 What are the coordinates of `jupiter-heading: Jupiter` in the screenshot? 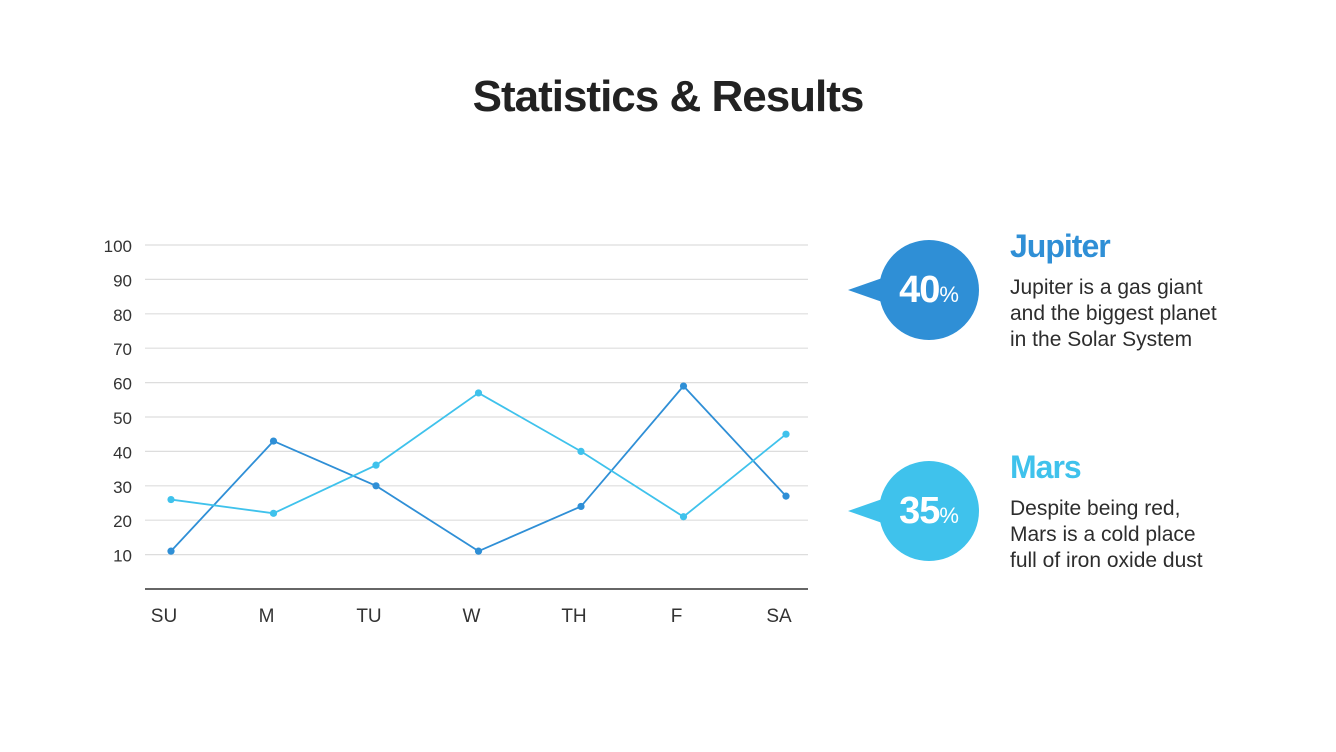 It's located at (1060, 246).